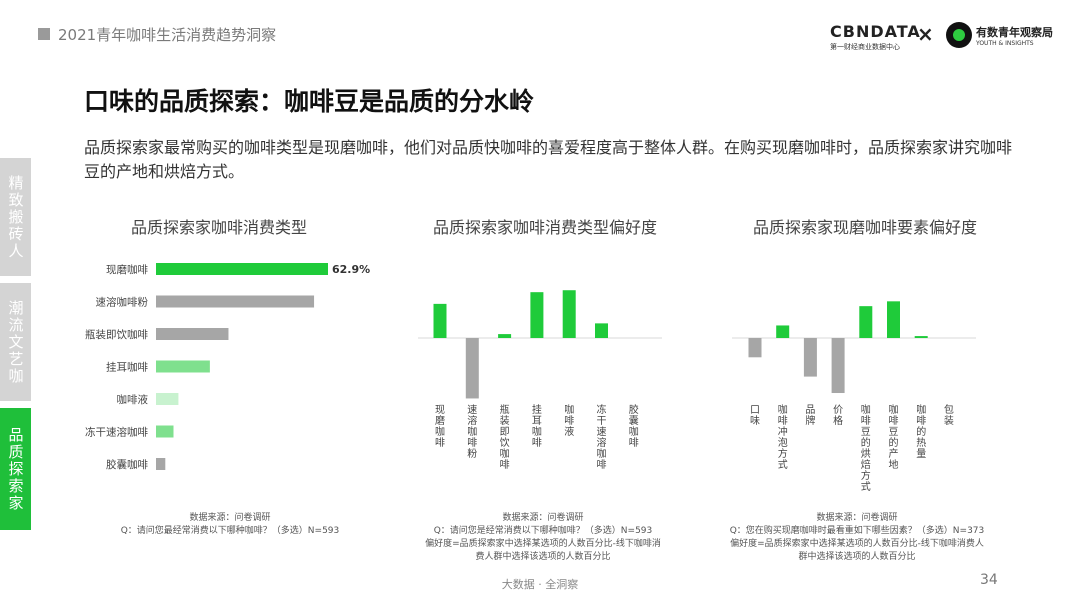  I want to click on chart2-category-label: 冻干速溶咖啡, so click(602, 437).